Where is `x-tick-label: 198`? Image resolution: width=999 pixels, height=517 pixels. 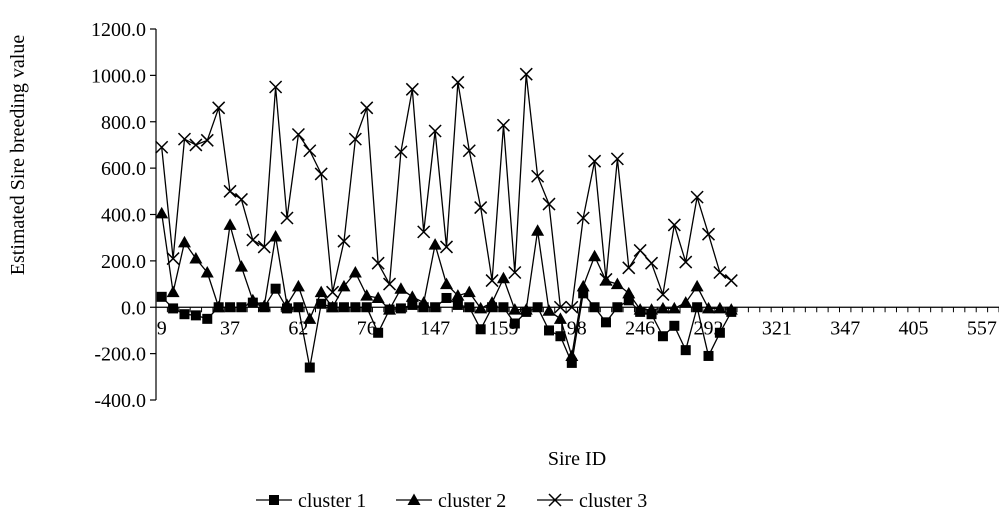 x-tick-label: 198 is located at coordinates (572, 328).